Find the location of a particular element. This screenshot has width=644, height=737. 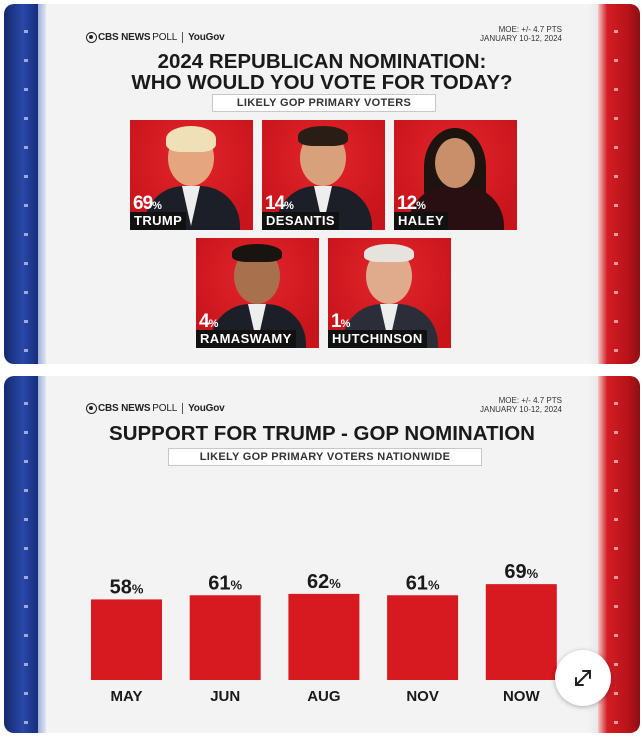

candidate-name: DESANTIS is located at coordinates (300, 221).